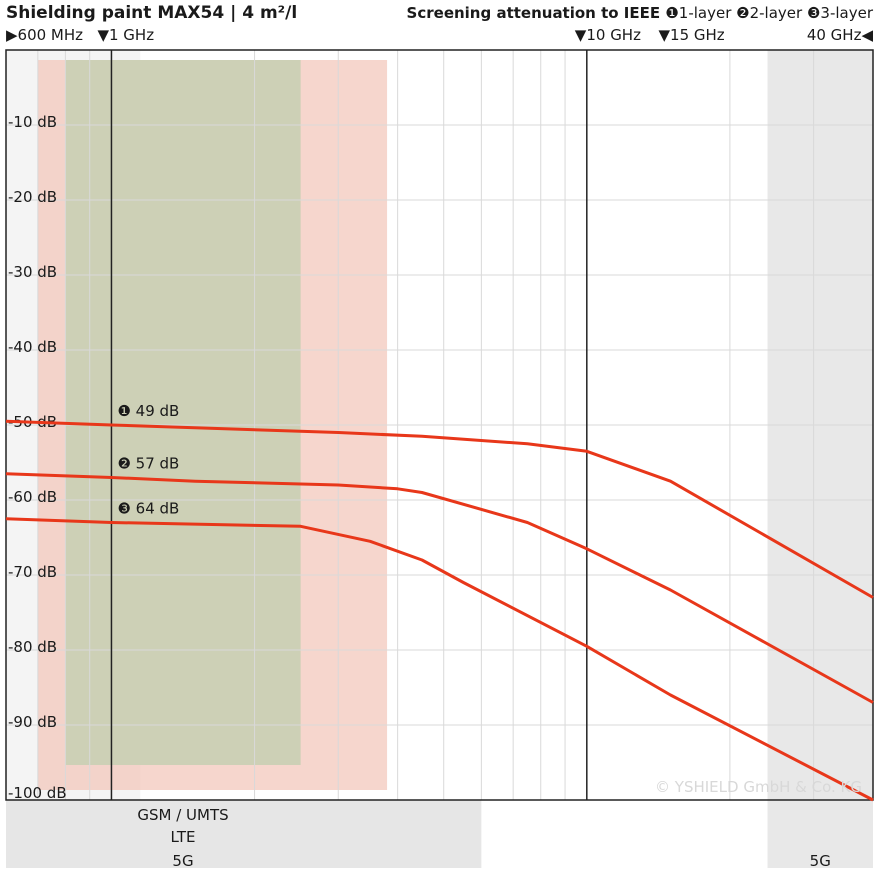 The height and width of the screenshot is (877, 879). What do you see at coordinates (32, 647) in the screenshot?
I see `y-tick-label: -80 dB` at bounding box center [32, 647].